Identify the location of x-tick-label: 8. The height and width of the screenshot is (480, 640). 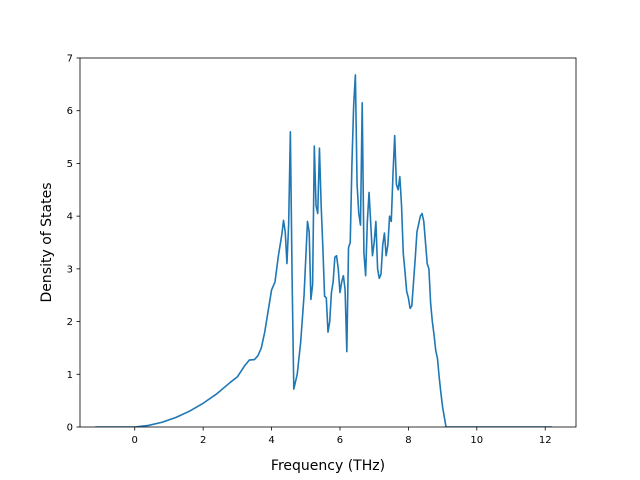
(408, 440).